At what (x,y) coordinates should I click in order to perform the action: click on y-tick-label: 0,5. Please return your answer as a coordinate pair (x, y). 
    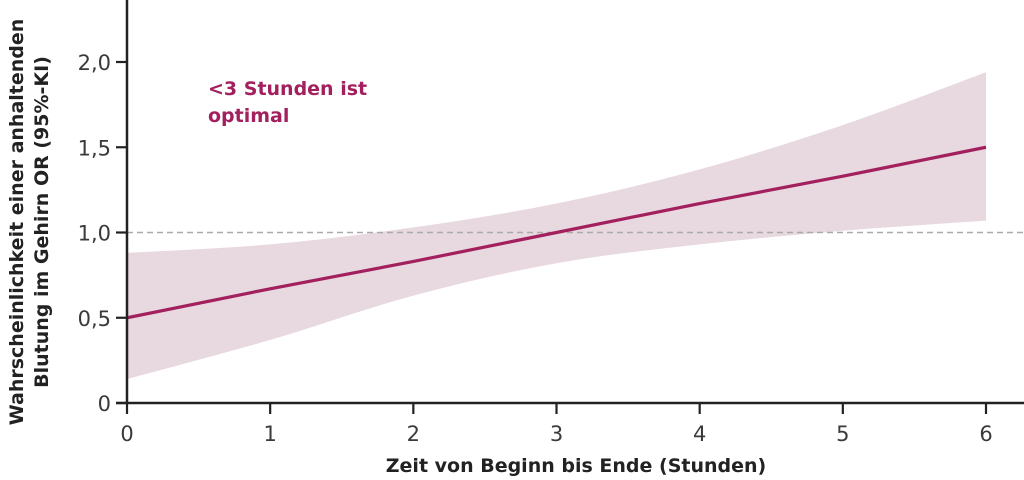
    Looking at the image, I should click on (94, 319).